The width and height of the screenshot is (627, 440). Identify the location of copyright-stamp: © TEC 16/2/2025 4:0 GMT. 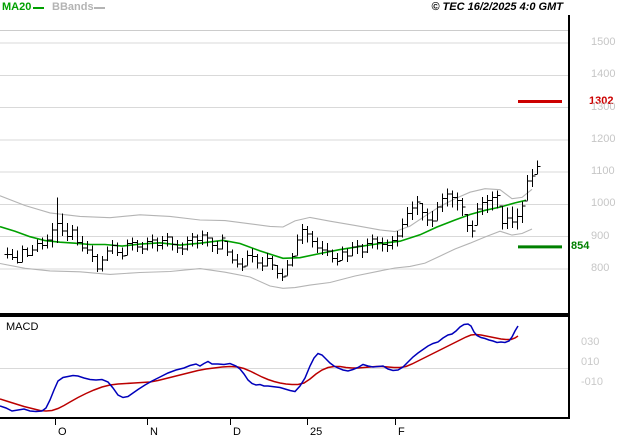
(497, 7).